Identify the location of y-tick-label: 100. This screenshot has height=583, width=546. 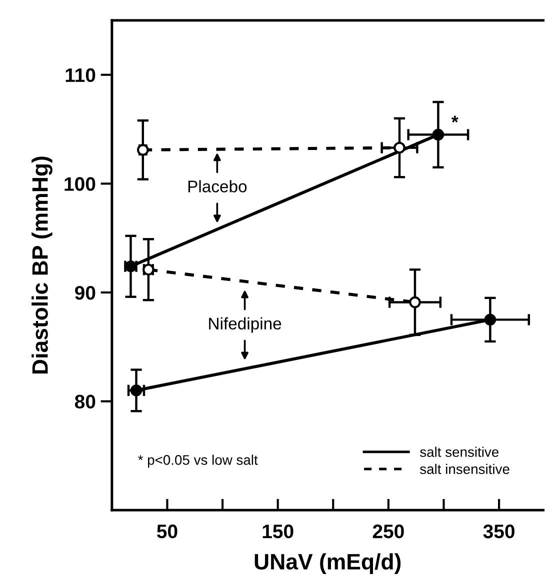
(80, 184).